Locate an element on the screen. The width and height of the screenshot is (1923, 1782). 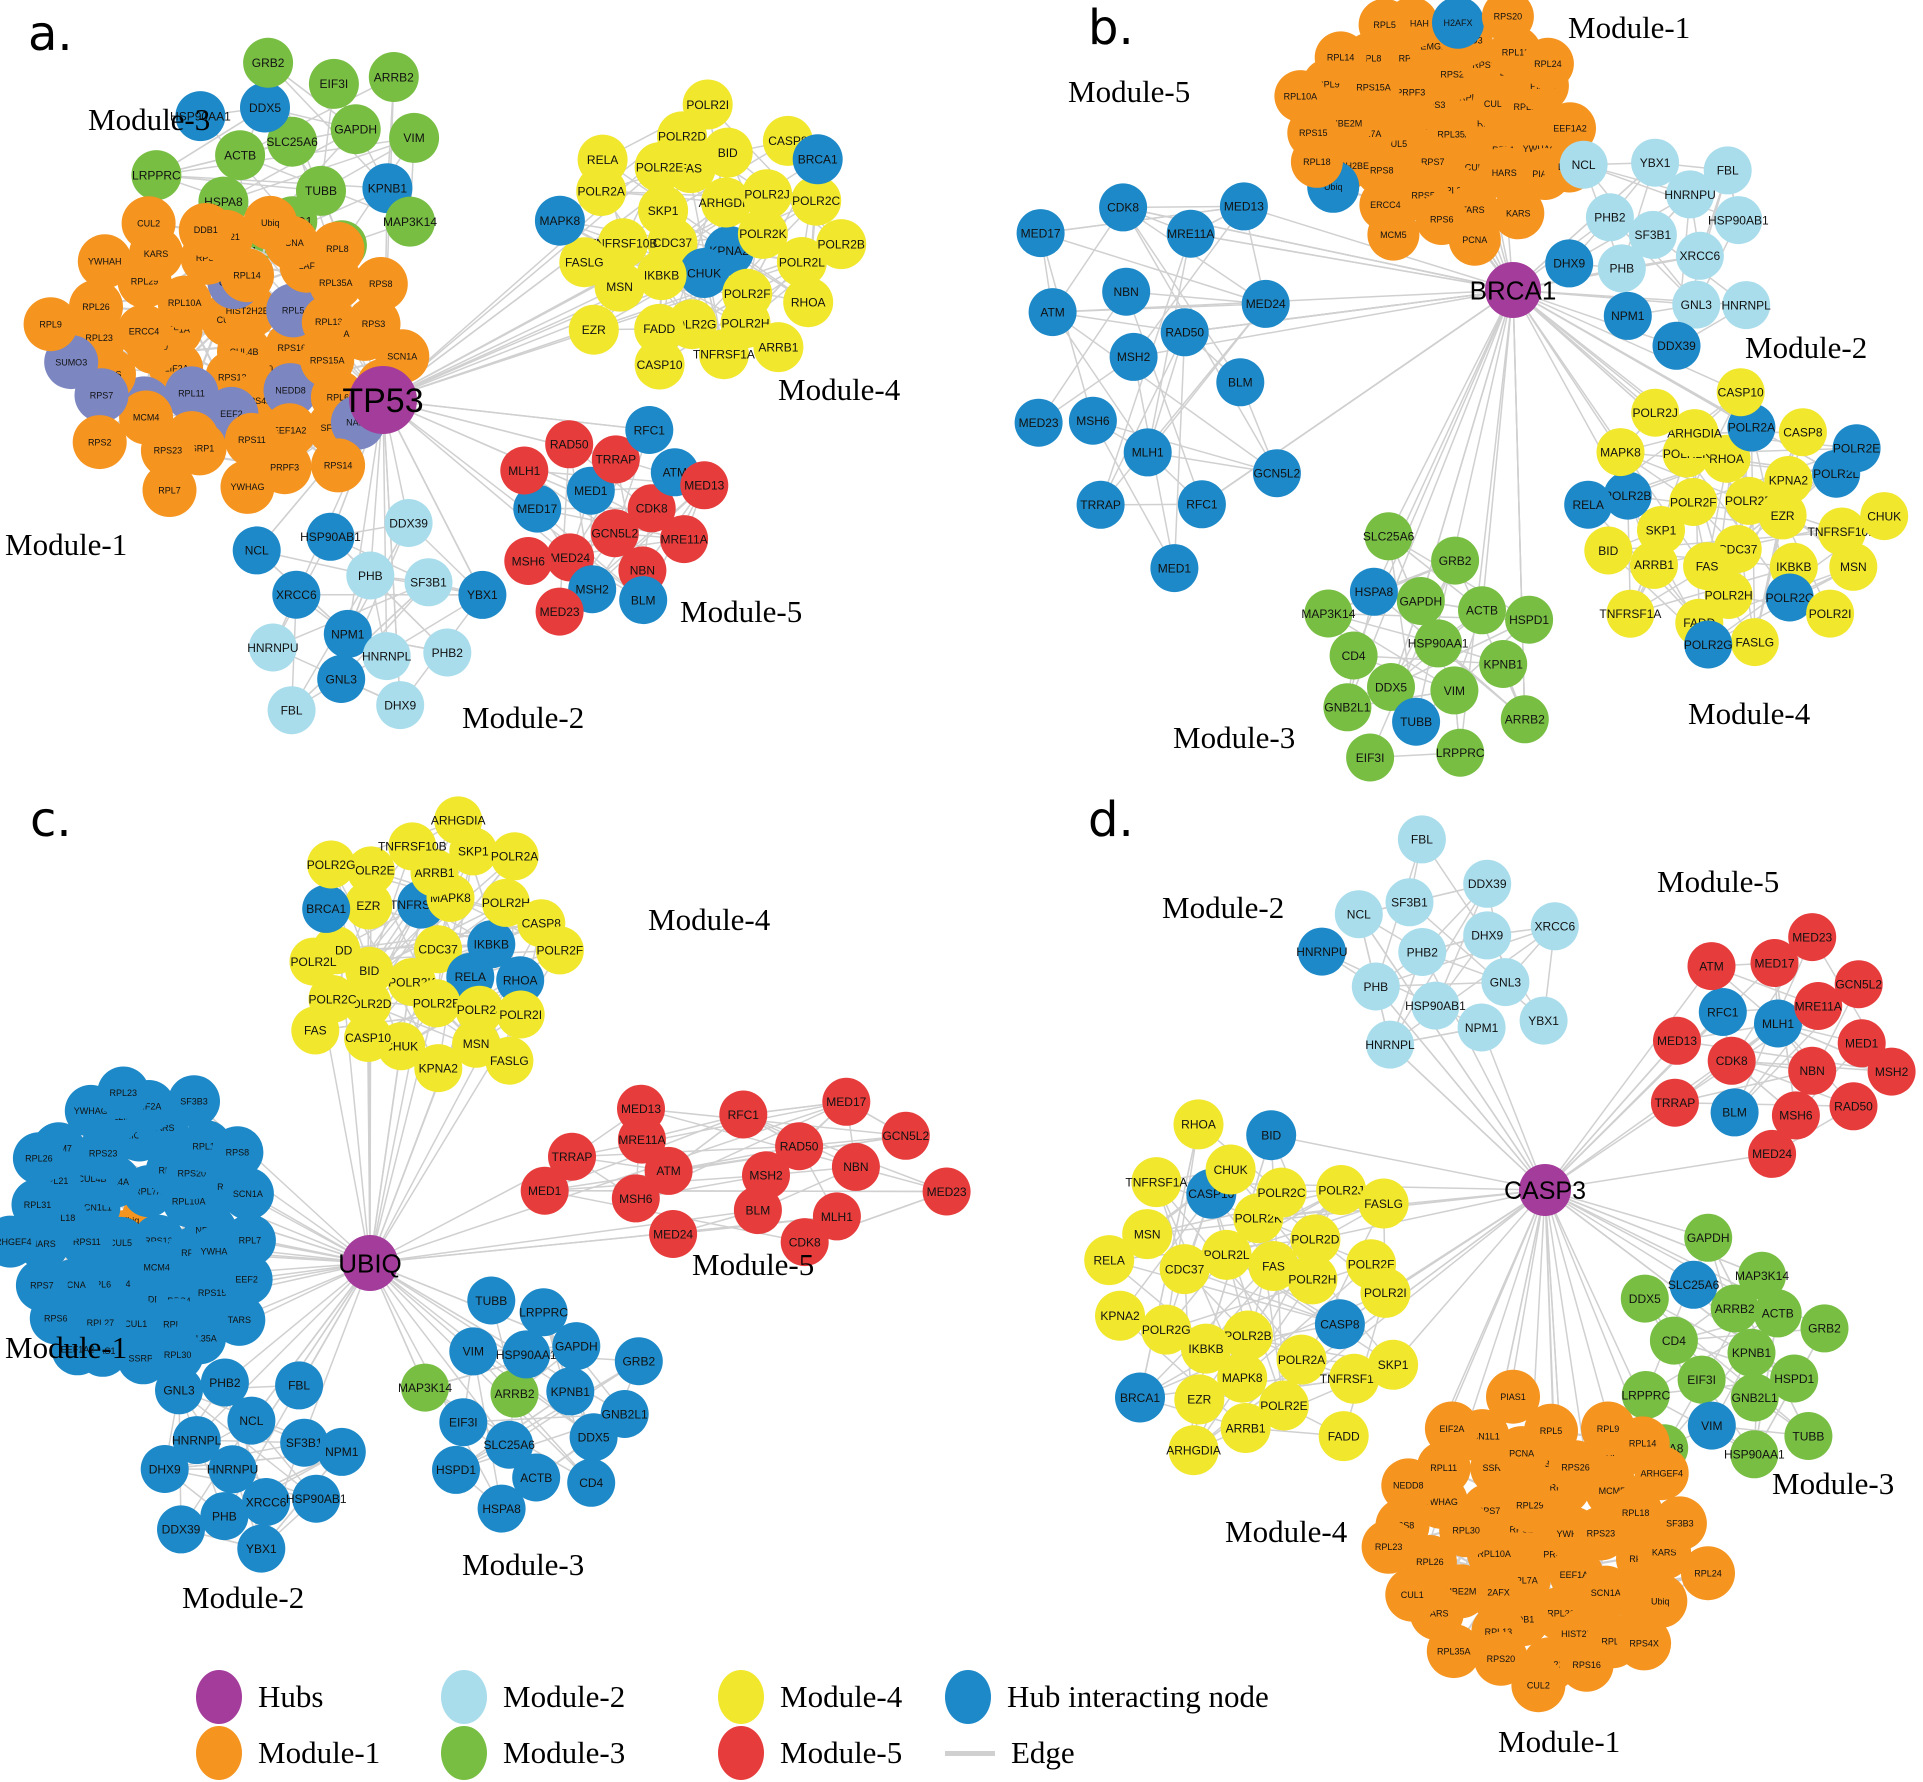
node-label: POLR2E is located at coordinates (1856, 449).